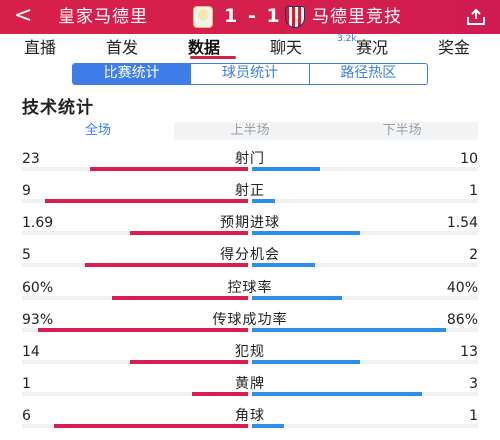 Image resolution: width=500 pixels, height=440 pixels. I want to click on match-header: < 皇家马德里 1 - 1 马德里竞技, so click(250, 17).